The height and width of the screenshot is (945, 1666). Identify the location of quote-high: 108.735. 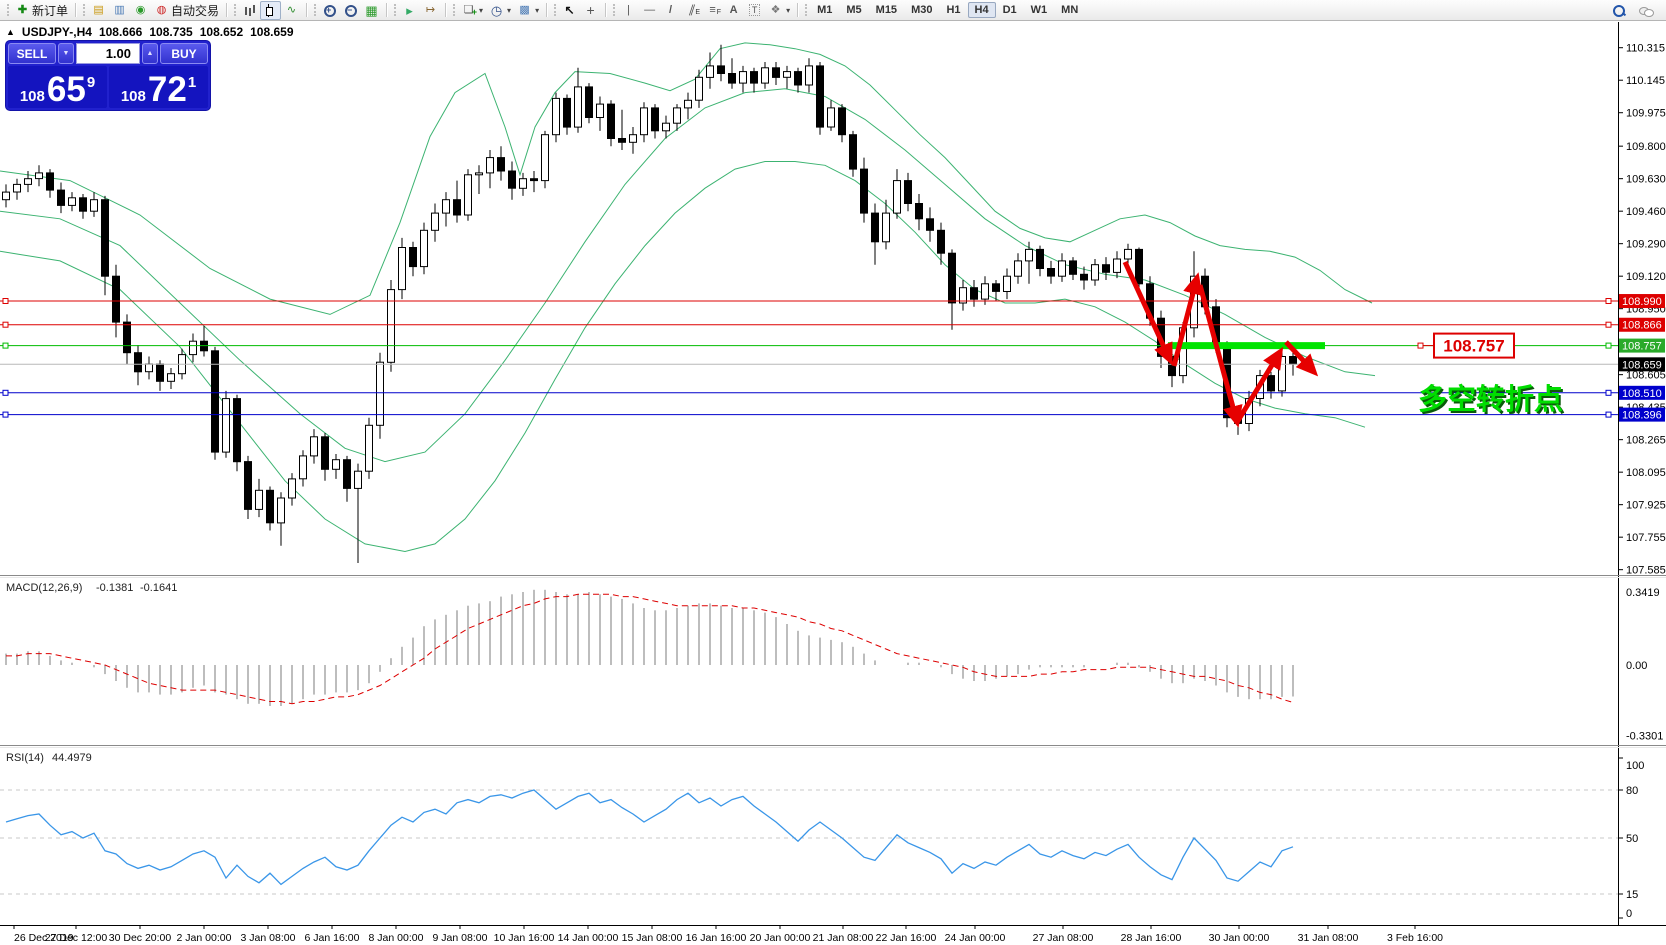
(171, 32).